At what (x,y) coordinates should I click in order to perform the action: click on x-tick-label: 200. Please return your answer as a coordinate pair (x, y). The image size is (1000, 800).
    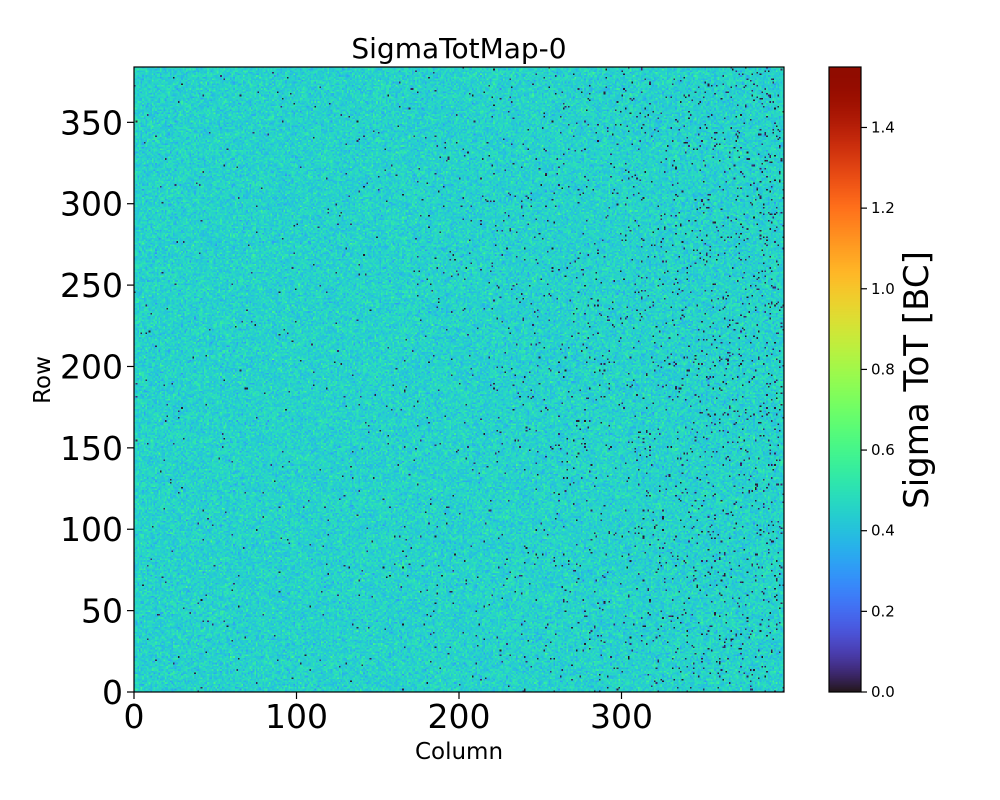
    Looking at the image, I should click on (459, 716).